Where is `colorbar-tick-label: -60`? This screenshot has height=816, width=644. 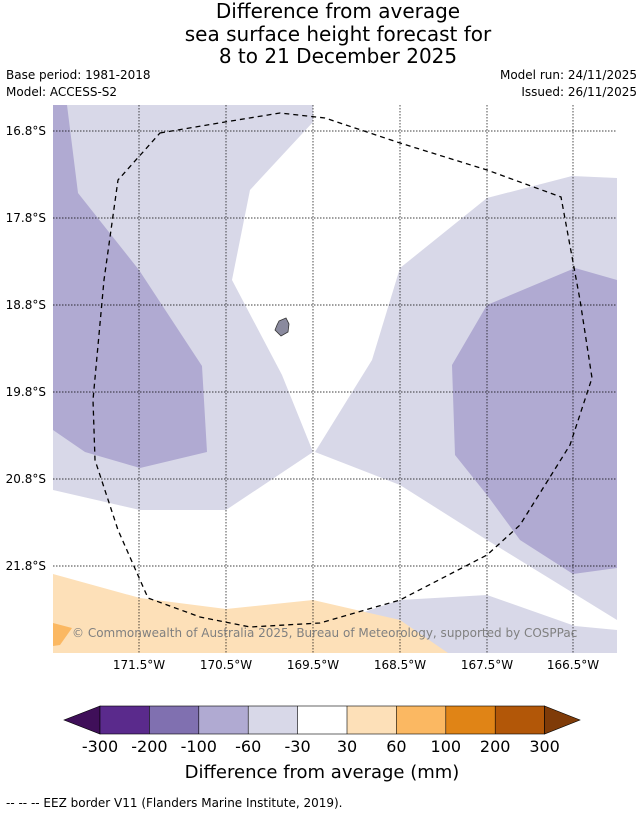 colorbar-tick-label: -60 is located at coordinates (248, 746).